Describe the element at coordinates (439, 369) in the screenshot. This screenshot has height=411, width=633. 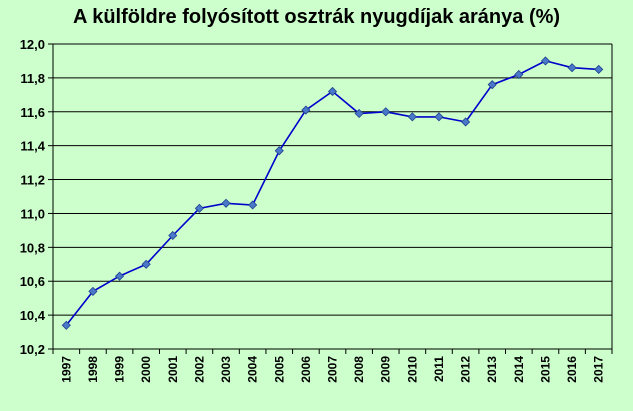
I see `x-tick-label: 2011` at that location.